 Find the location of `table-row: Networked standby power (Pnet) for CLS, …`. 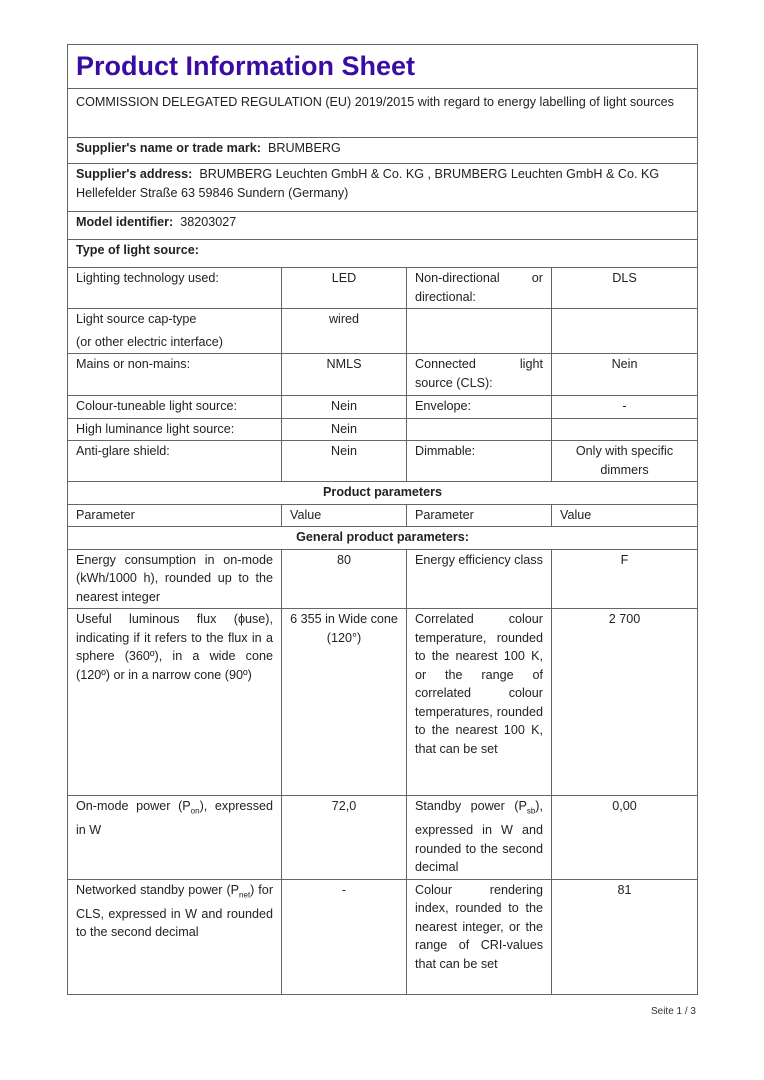

table-row: Networked standby power (Pnet) for CLS, … is located at coordinates (383, 936).